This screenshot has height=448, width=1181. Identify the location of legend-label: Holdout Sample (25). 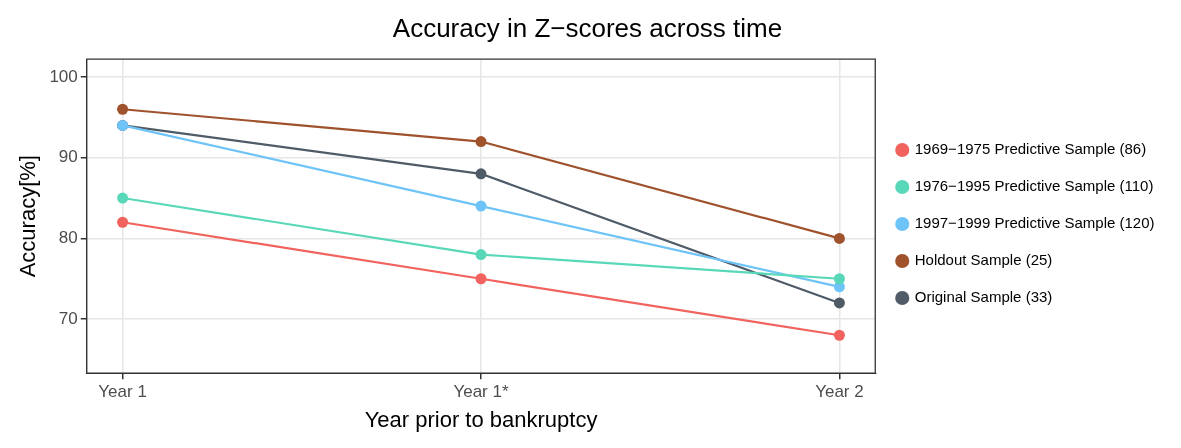
(983, 260).